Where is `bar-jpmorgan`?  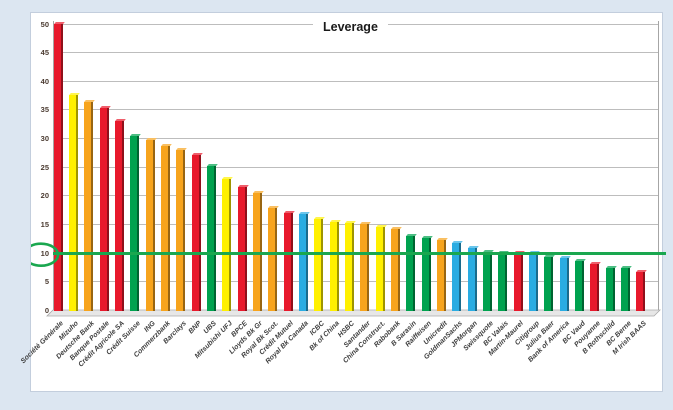 bar-jpmorgan is located at coordinates (473, 278).